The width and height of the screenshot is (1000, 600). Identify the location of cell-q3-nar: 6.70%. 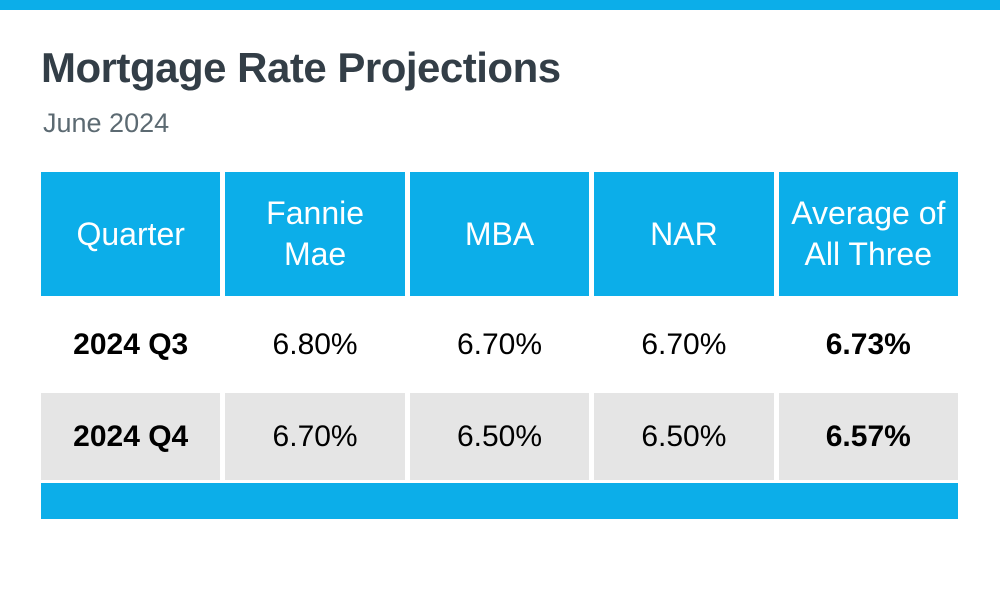
(684, 344).